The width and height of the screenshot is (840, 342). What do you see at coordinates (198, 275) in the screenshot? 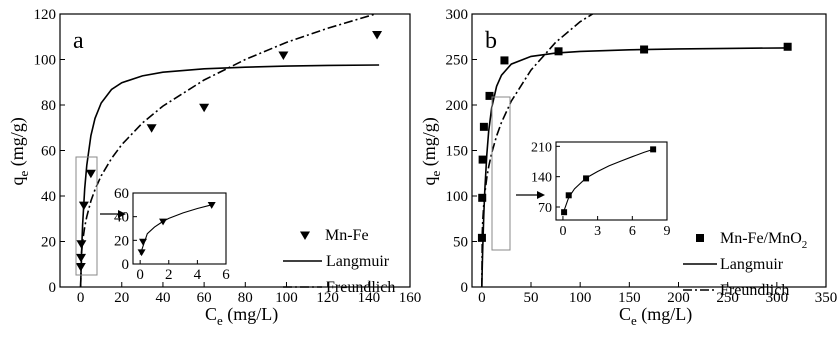
I see `inset-x-tick-label: 4` at bounding box center [198, 275].